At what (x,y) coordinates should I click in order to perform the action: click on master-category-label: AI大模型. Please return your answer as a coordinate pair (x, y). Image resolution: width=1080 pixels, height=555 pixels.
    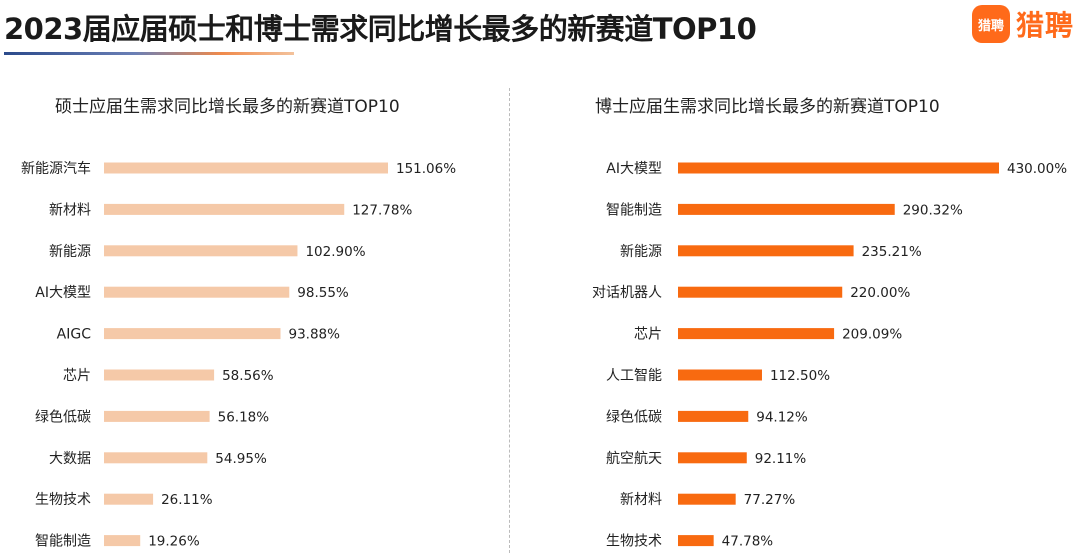
    Looking at the image, I should click on (63, 293).